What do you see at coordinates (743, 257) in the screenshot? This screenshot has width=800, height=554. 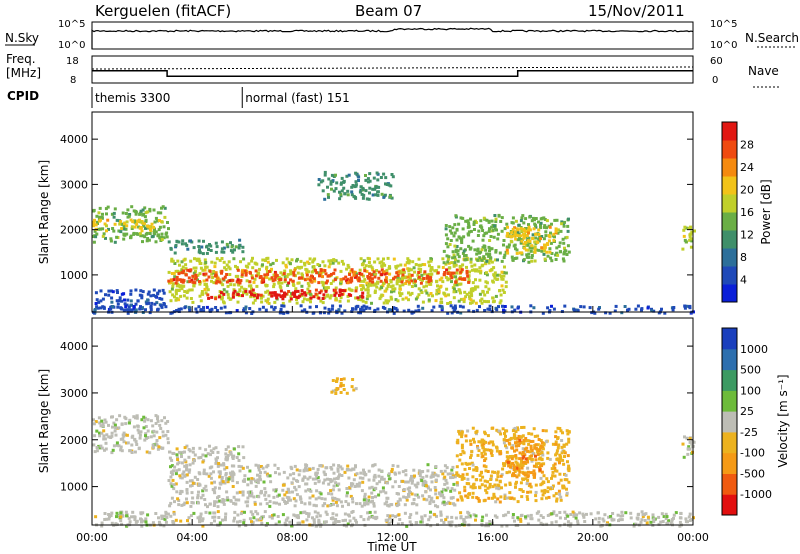 I see `colorbar-tick-label: 8` at bounding box center [743, 257].